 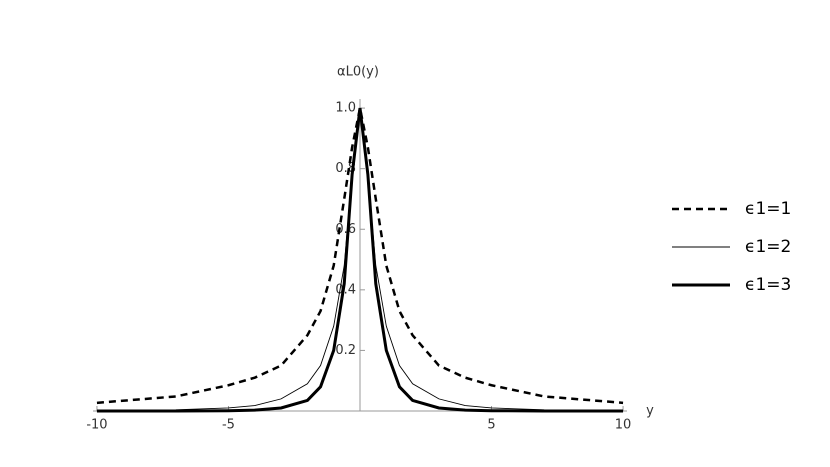 I want to click on x-tick-label: -10, so click(x=96, y=425).